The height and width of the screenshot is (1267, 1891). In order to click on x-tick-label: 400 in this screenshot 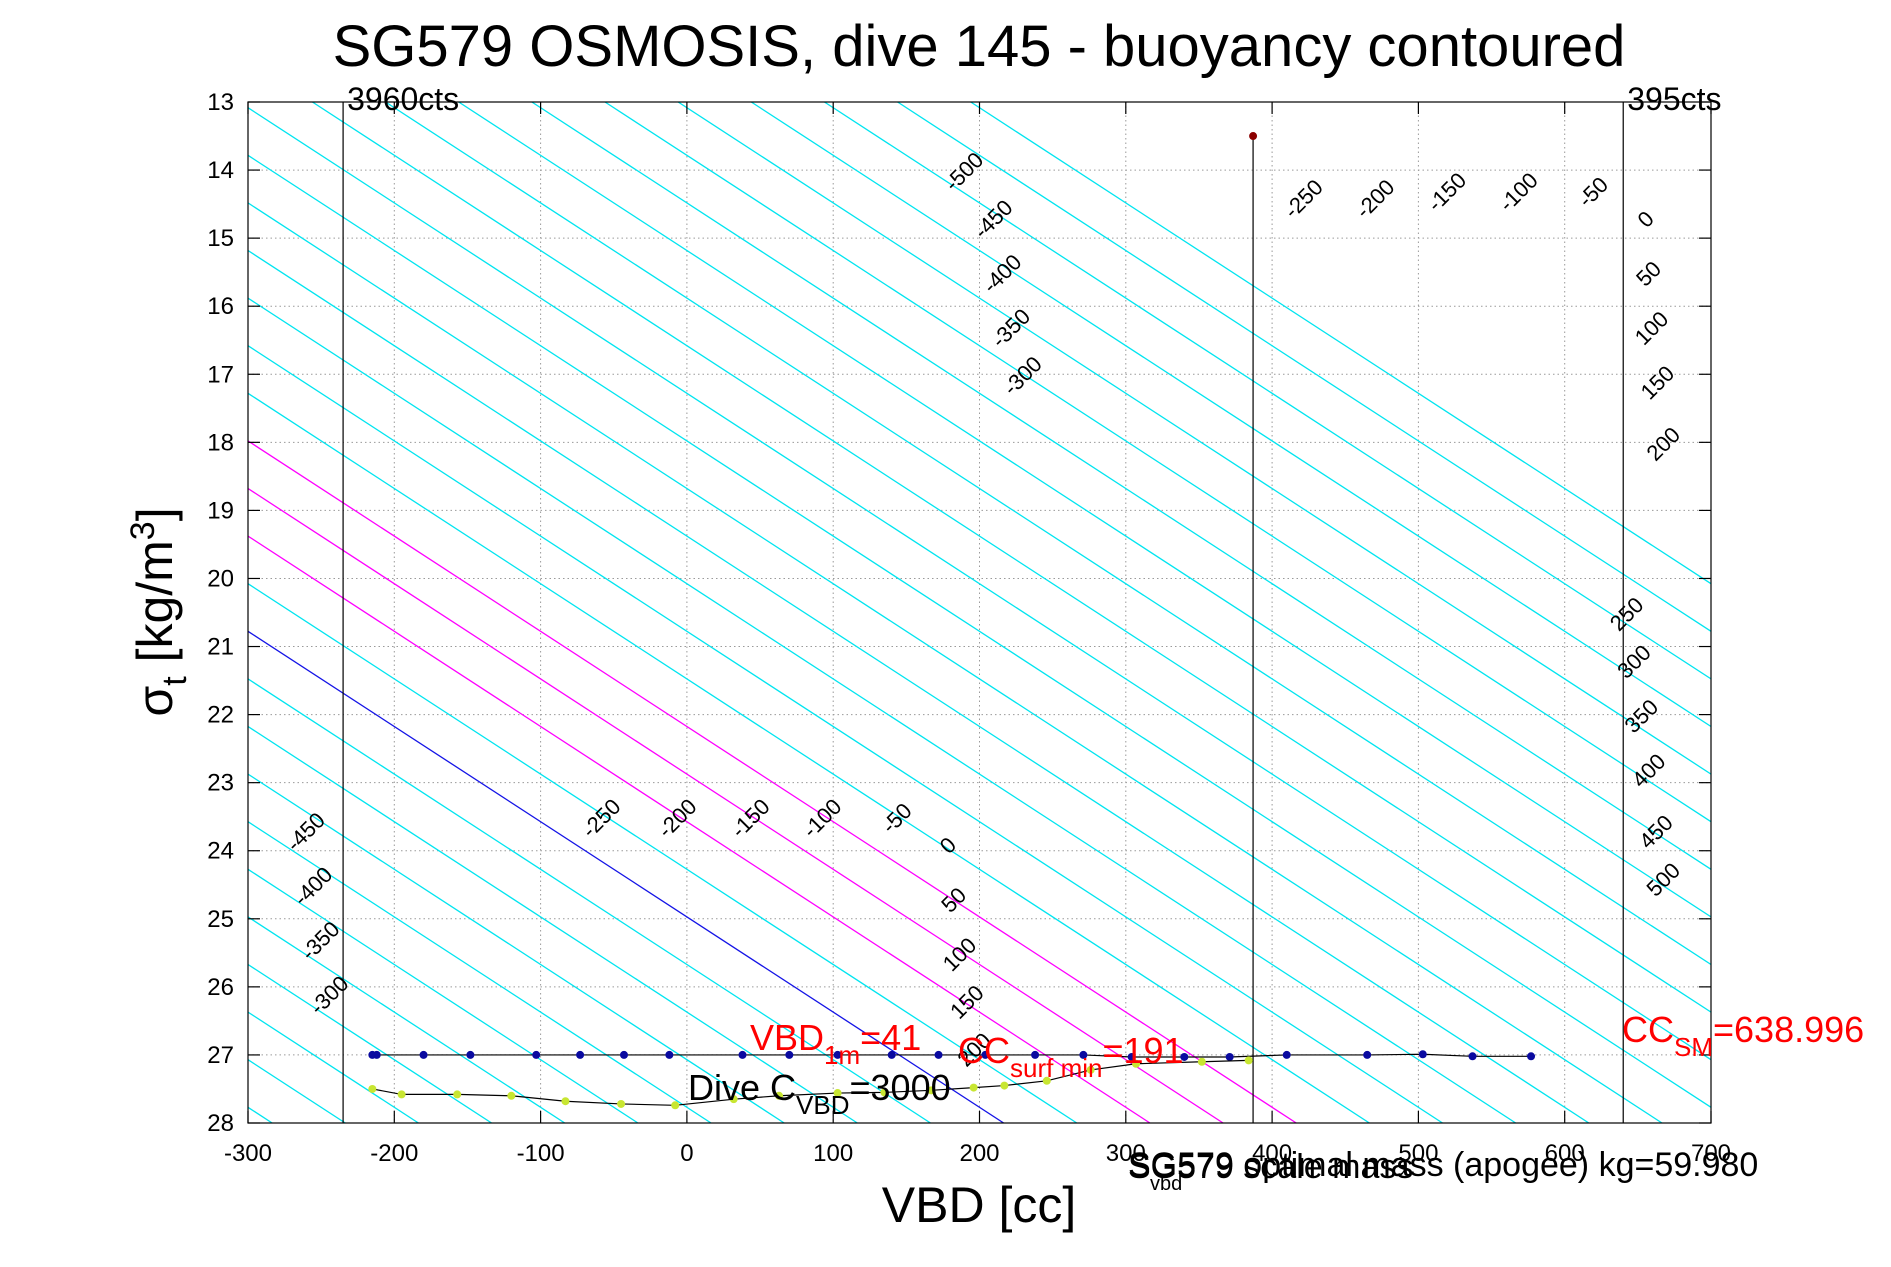, I will do `click(1272, 1153)`.